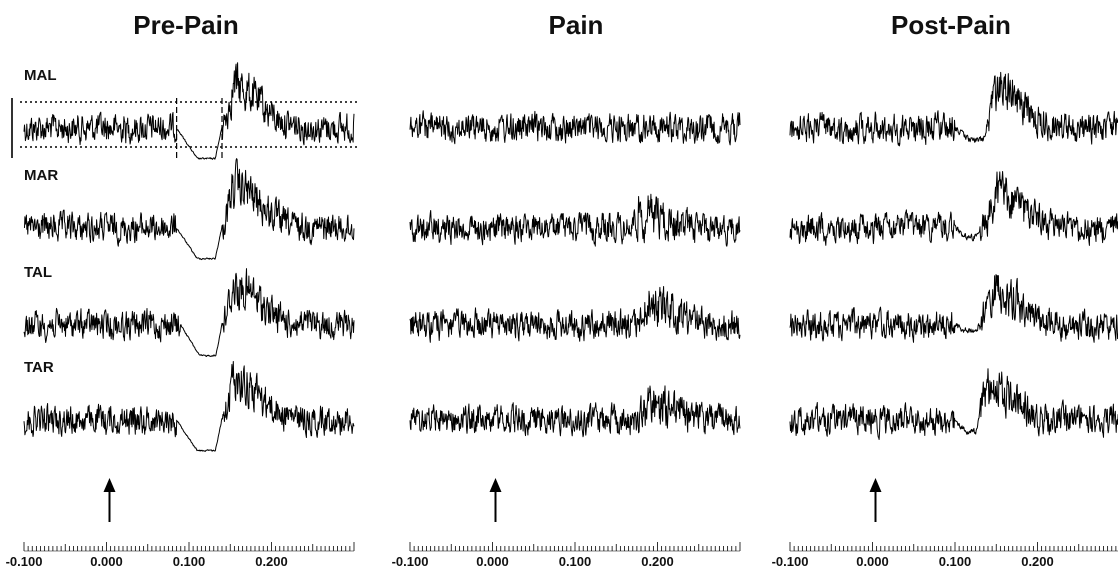 The width and height of the screenshot is (1118, 572). What do you see at coordinates (186, 25) in the screenshot?
I see `panel-title: Pre-Pain` at bounding box center [186, 25].